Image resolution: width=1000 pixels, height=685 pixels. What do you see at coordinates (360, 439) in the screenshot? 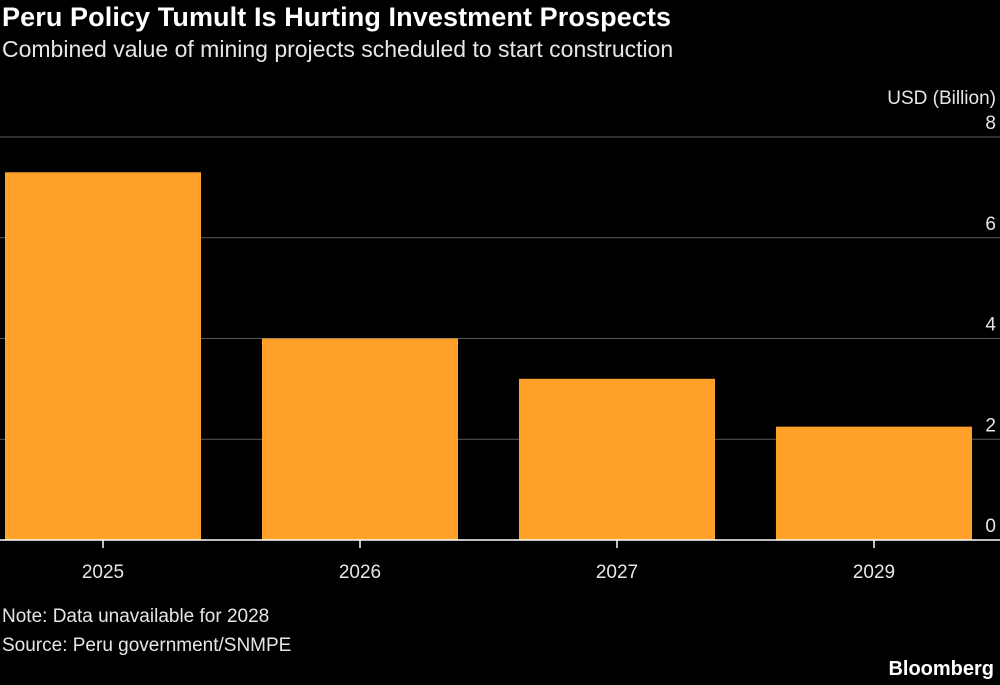
I see `bar-2026` at bounding box center [360, 439].